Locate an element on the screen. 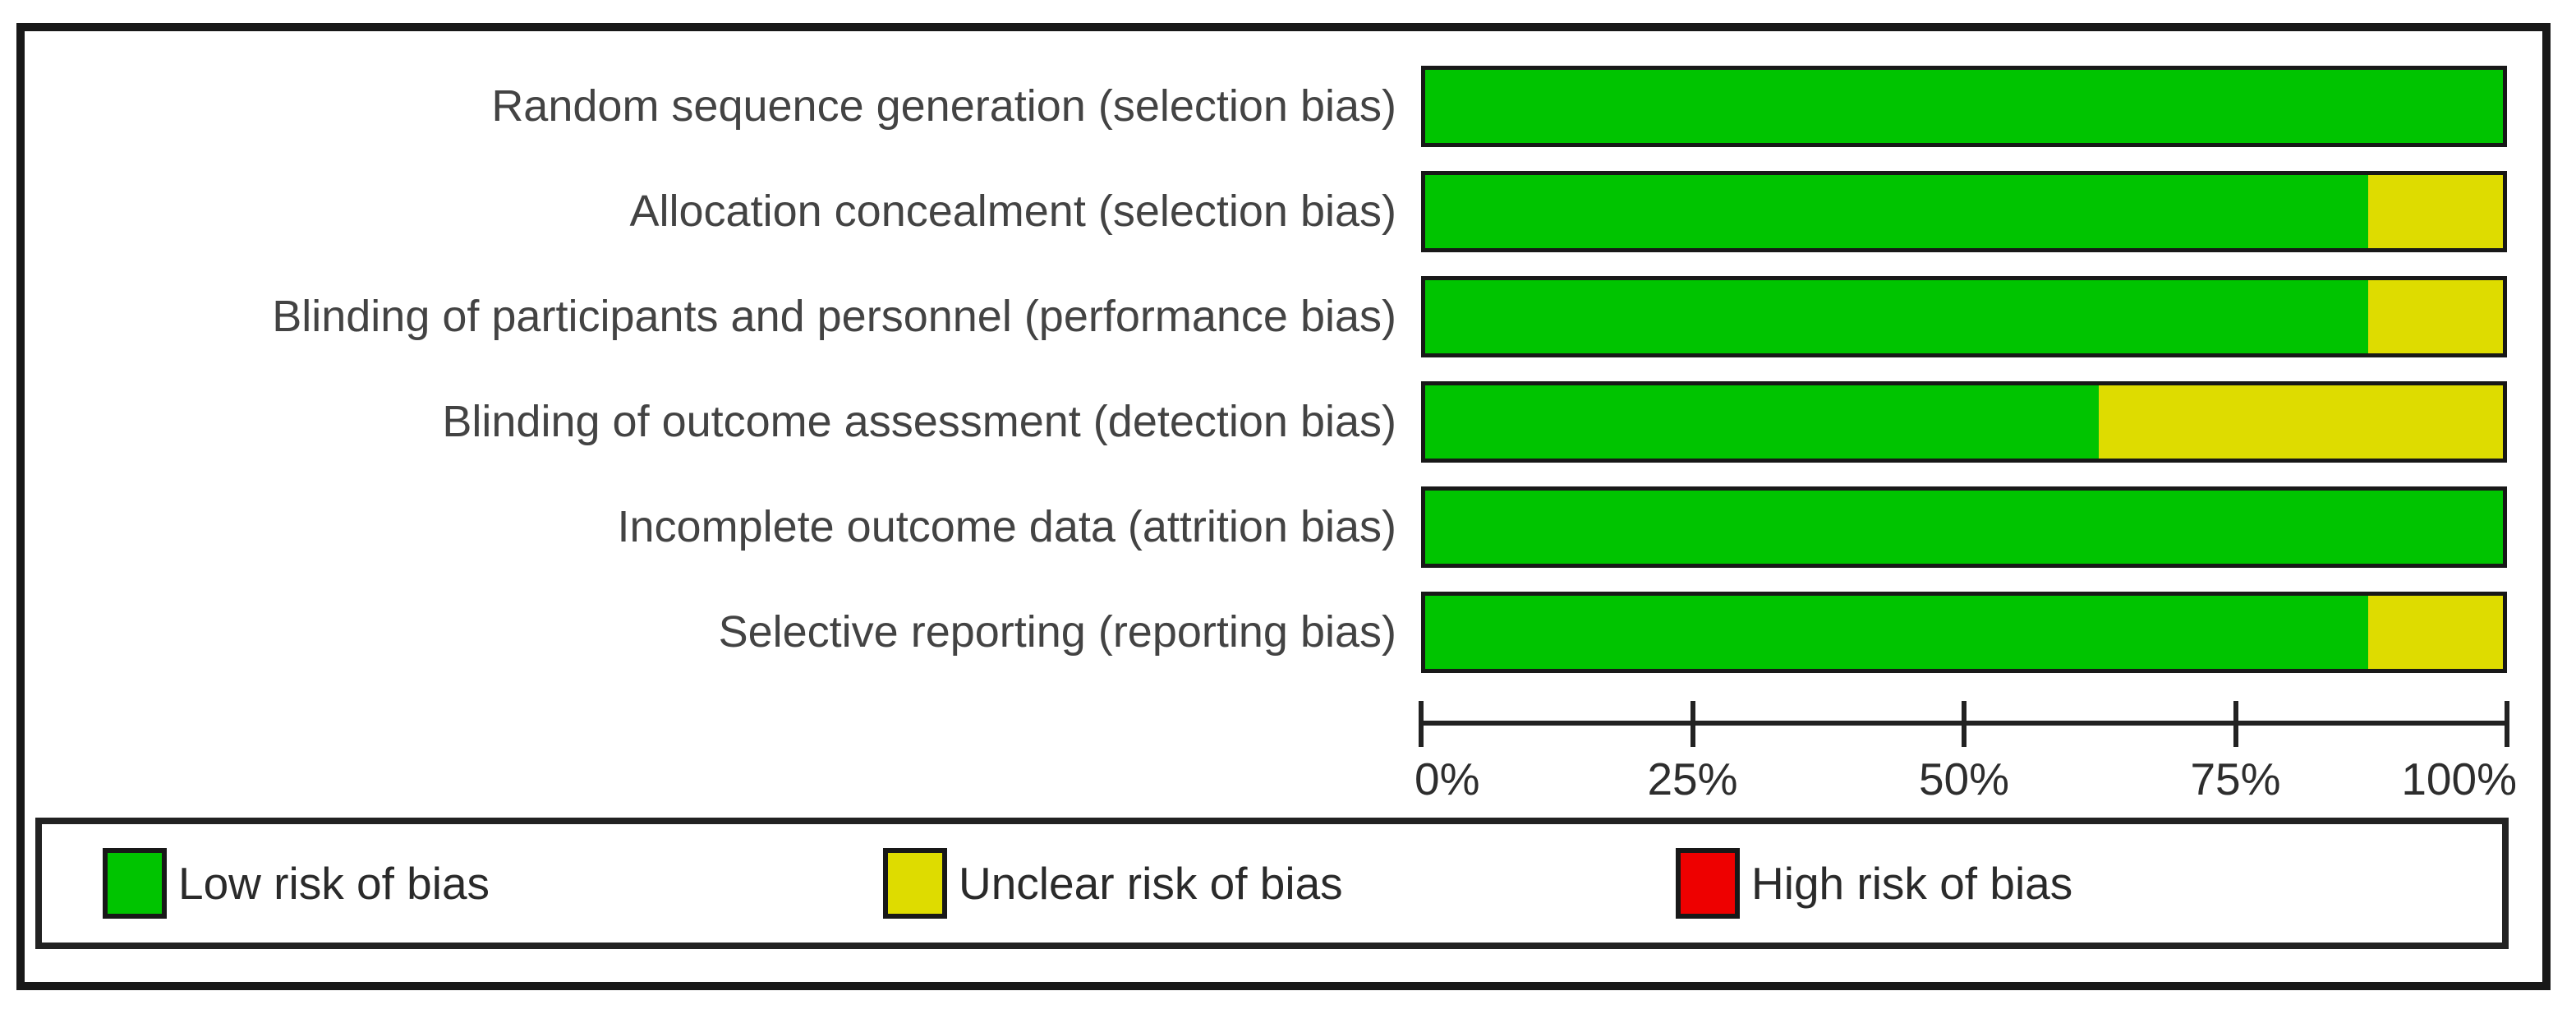  chart-row: Selective reporting (reporting bias) is located at coordinates (1266, 632).